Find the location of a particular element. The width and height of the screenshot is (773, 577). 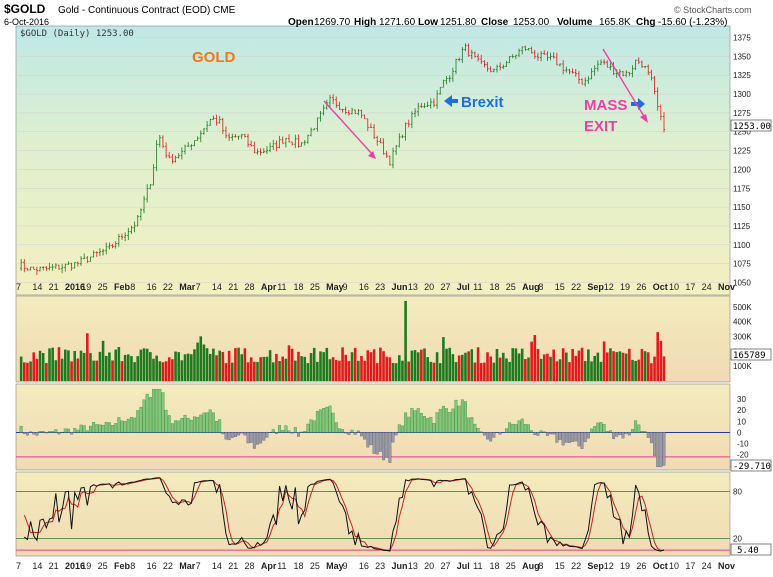

price-y-tick: 1075 is located at coordinates (742, 264).